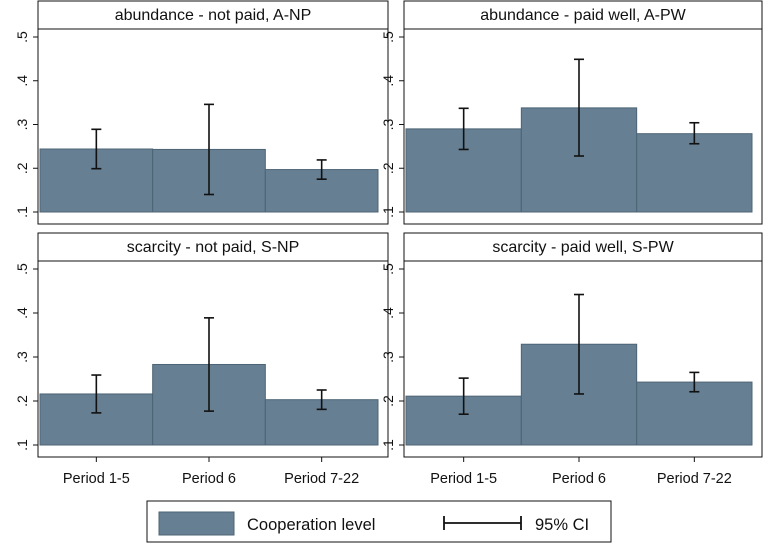 The image size is (765, 543). Describe the element at coordinates (379, 521) in the screenshot. I see `legend: Cooperation level 95% CI` at that location.